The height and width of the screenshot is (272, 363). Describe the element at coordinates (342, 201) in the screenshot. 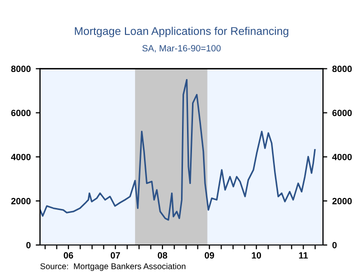

I see `y2-tick-label: 2000` at that location.